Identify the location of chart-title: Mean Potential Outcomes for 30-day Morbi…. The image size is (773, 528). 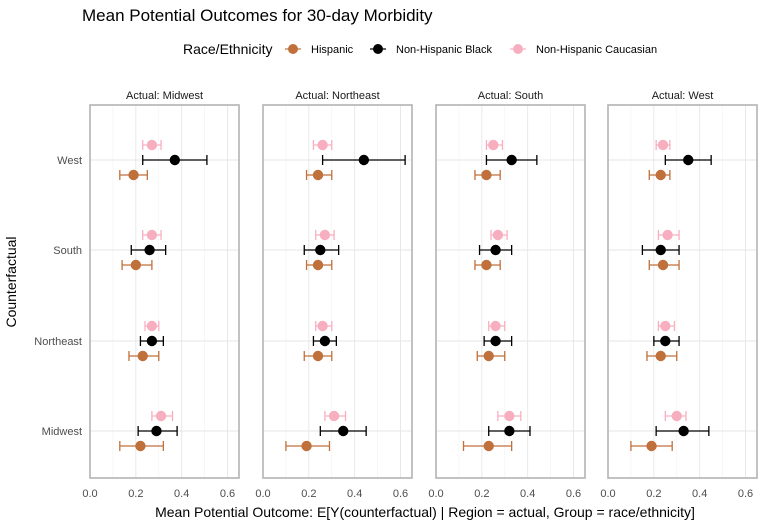
(257, 15).